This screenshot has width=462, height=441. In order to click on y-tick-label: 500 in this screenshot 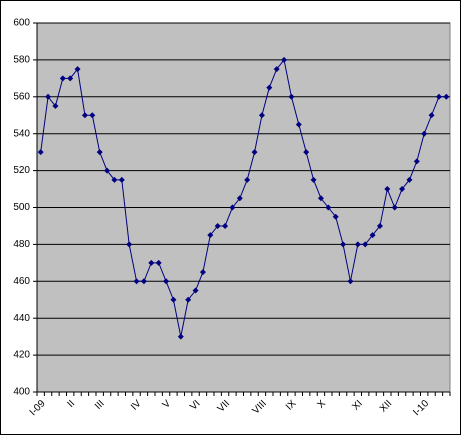, I will do `click(21, 207)`.